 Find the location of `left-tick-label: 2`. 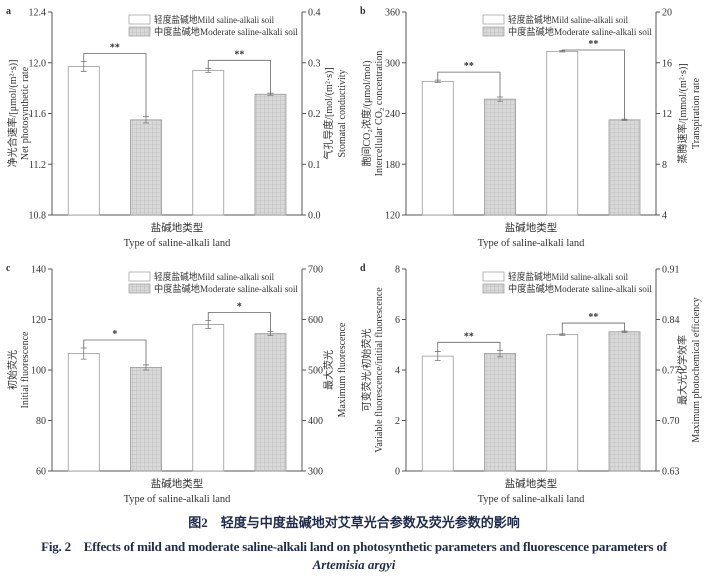

left-tick-label: 2 is located at coordinates (397, 421).